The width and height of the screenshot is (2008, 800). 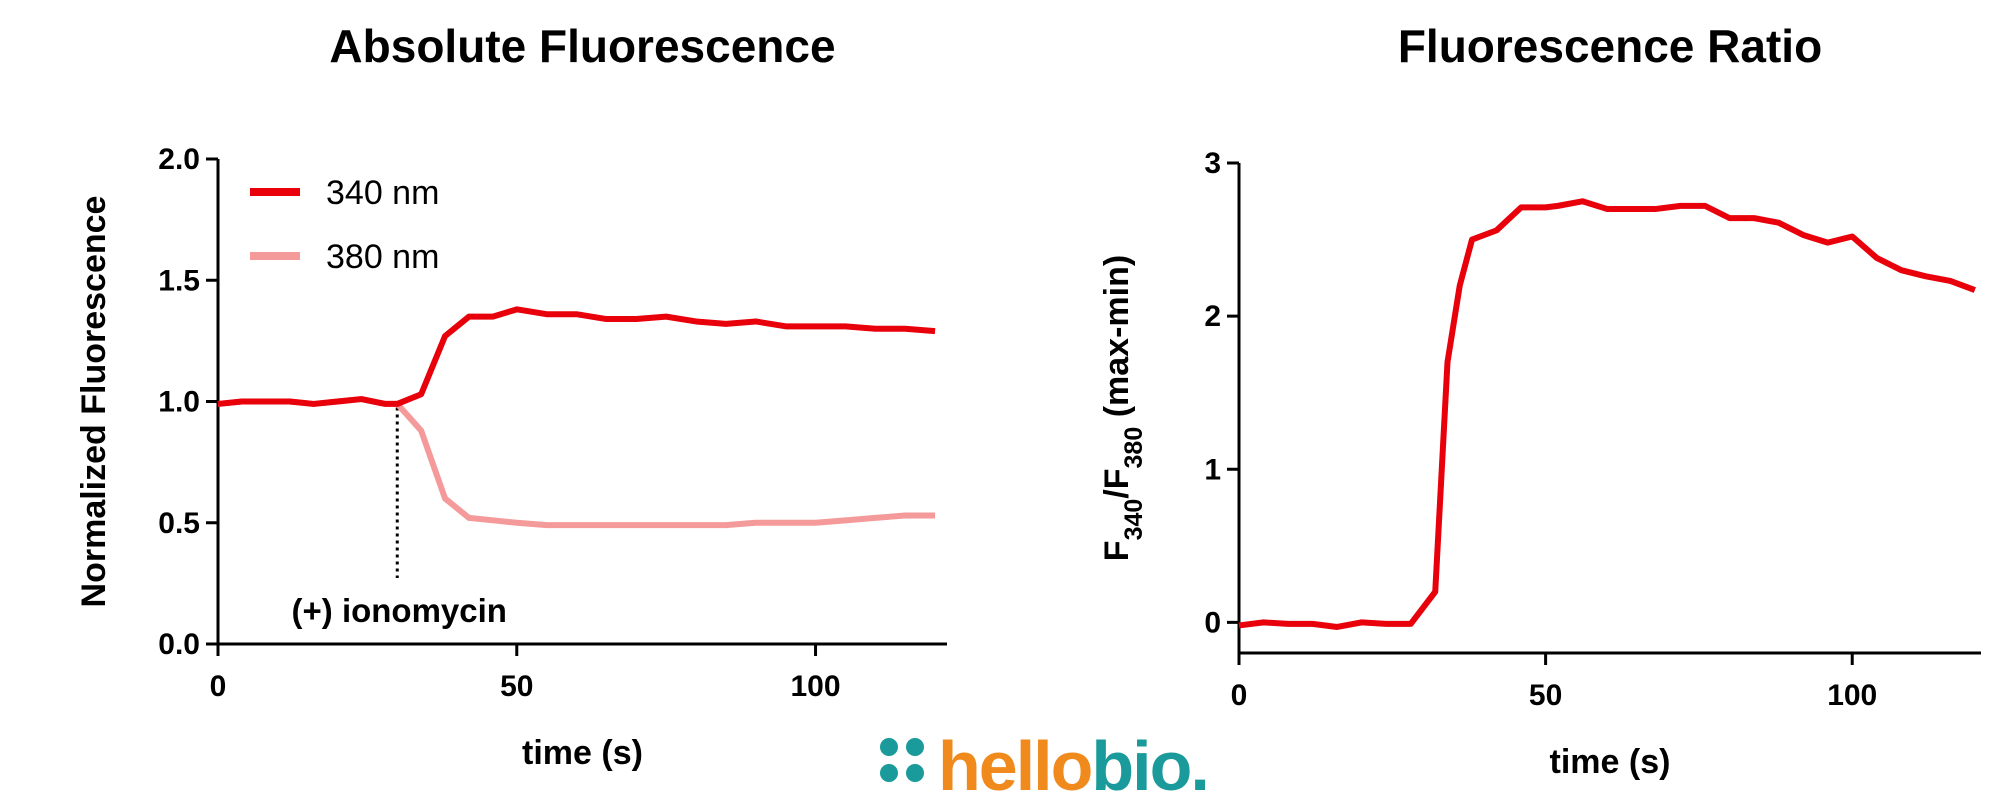 What do you see at coordinates (1212, 469) in the screenshot?
I see `y-tick-label: 1` at bounding box center [1212, 469].